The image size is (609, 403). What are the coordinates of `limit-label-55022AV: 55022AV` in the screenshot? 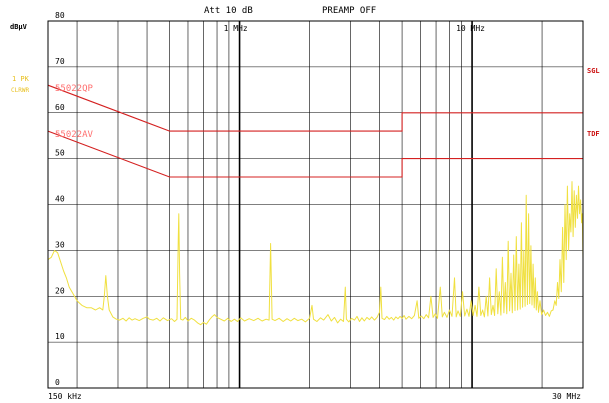 It's located at (74, 135).